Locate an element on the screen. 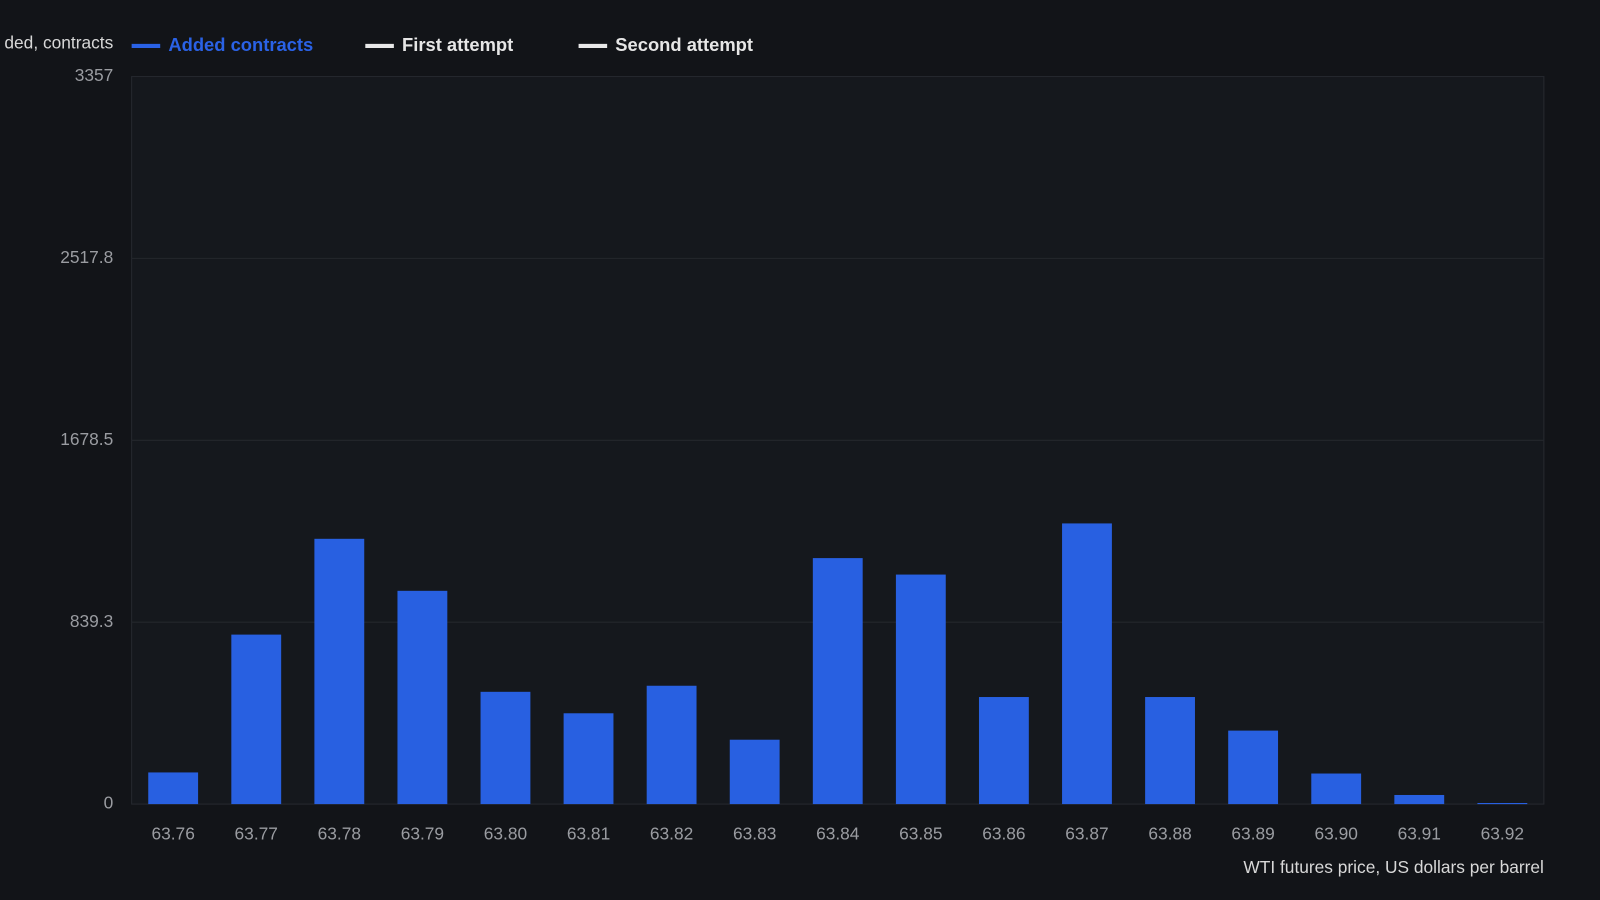  y-tick-label: 1678.5 is located at coordinates (86, 439).